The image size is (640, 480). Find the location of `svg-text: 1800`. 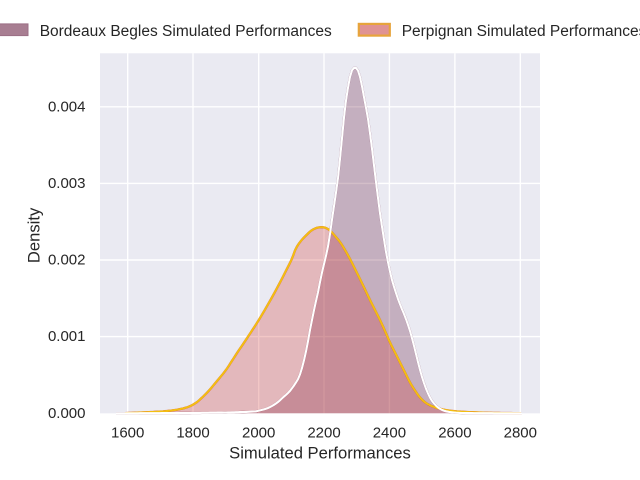

svg-text: 1800 is located at coordinates (192, 432).